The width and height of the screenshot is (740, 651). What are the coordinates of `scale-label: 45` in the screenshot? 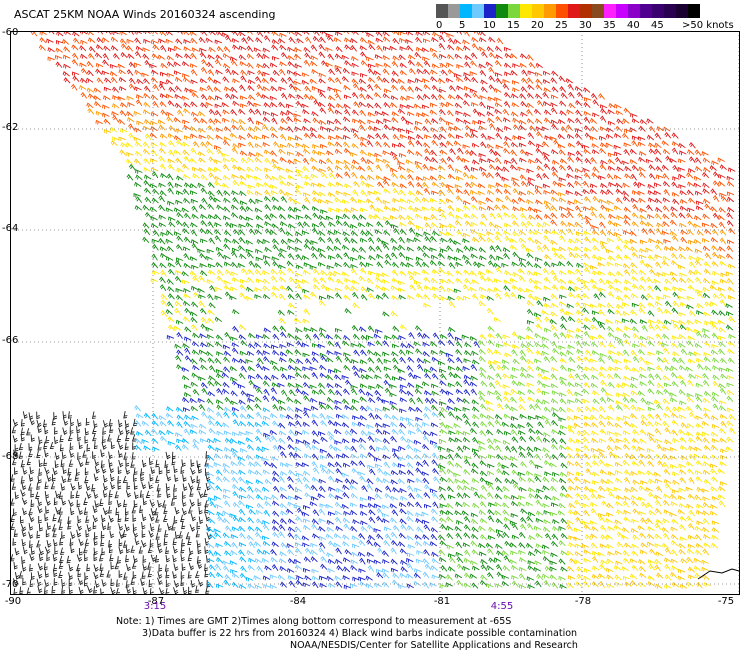 It's located at (657, 25).